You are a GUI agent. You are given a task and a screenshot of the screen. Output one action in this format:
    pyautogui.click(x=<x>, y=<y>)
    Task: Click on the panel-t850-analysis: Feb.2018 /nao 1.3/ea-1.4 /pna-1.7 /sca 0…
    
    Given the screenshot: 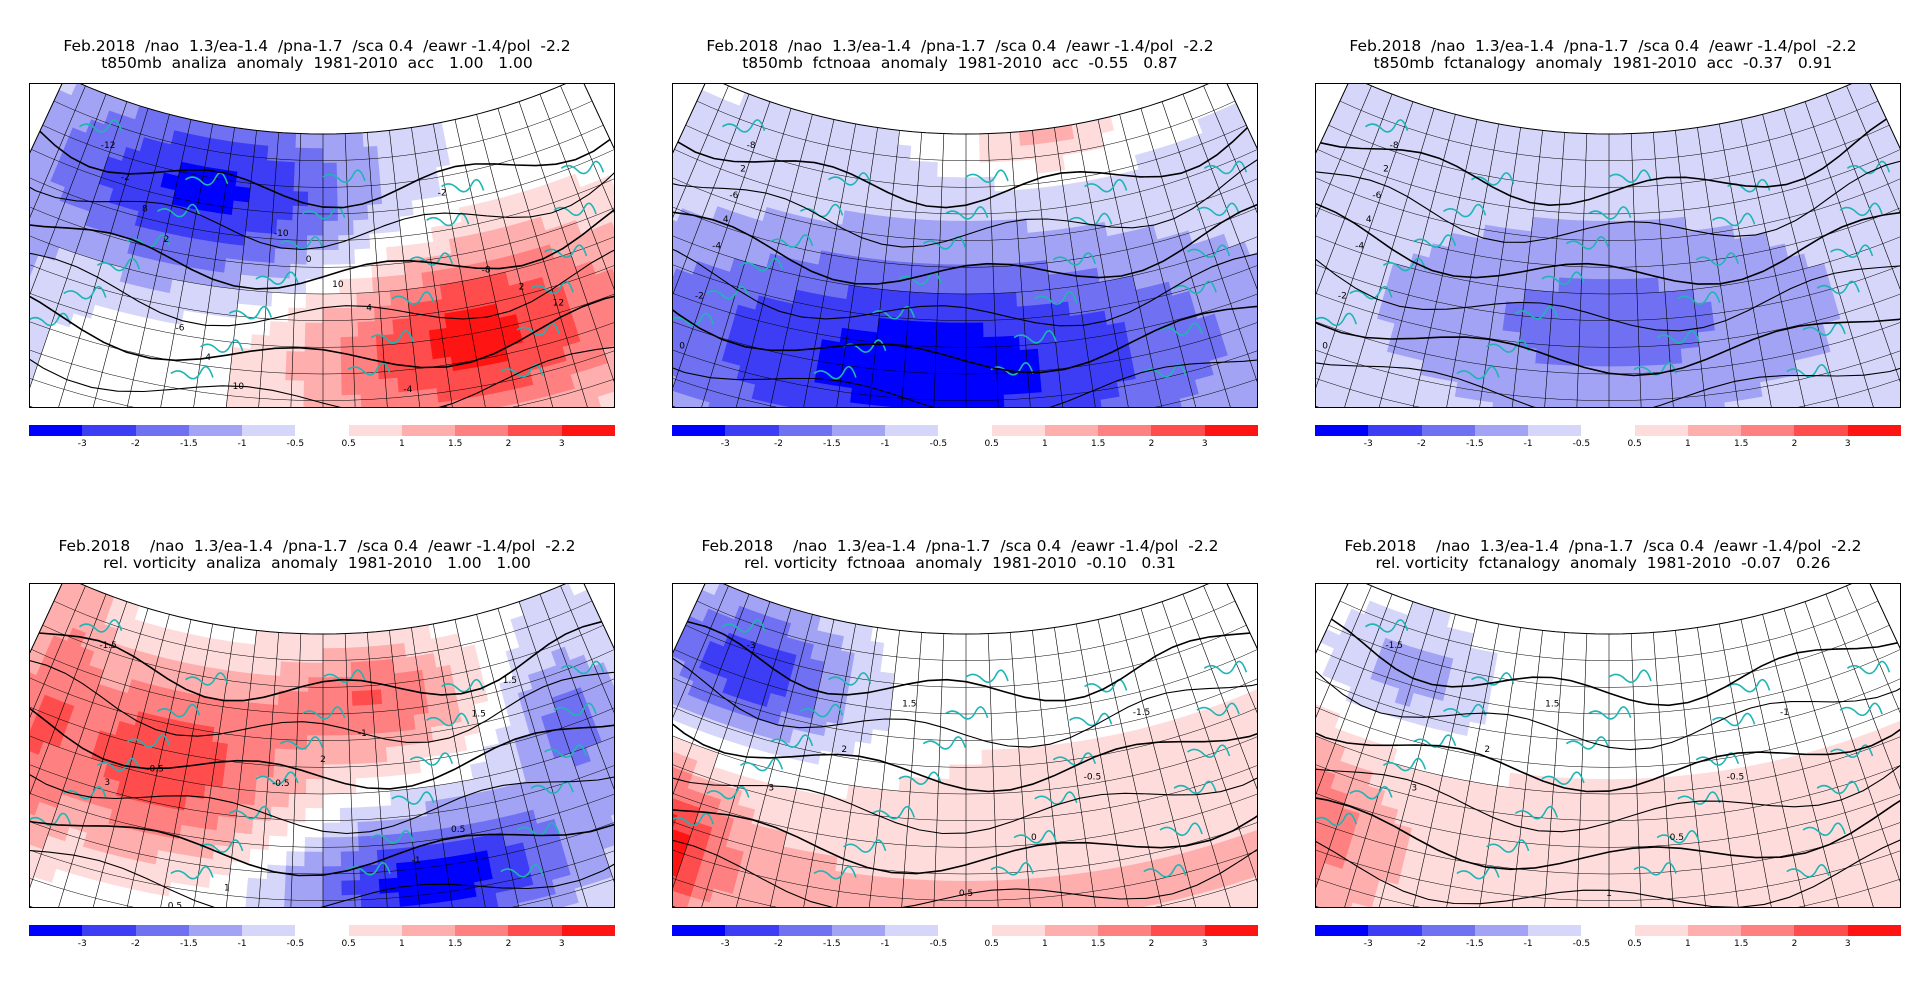 What is the action you would take?
    pyautogui.click(x=317, y=268)
    